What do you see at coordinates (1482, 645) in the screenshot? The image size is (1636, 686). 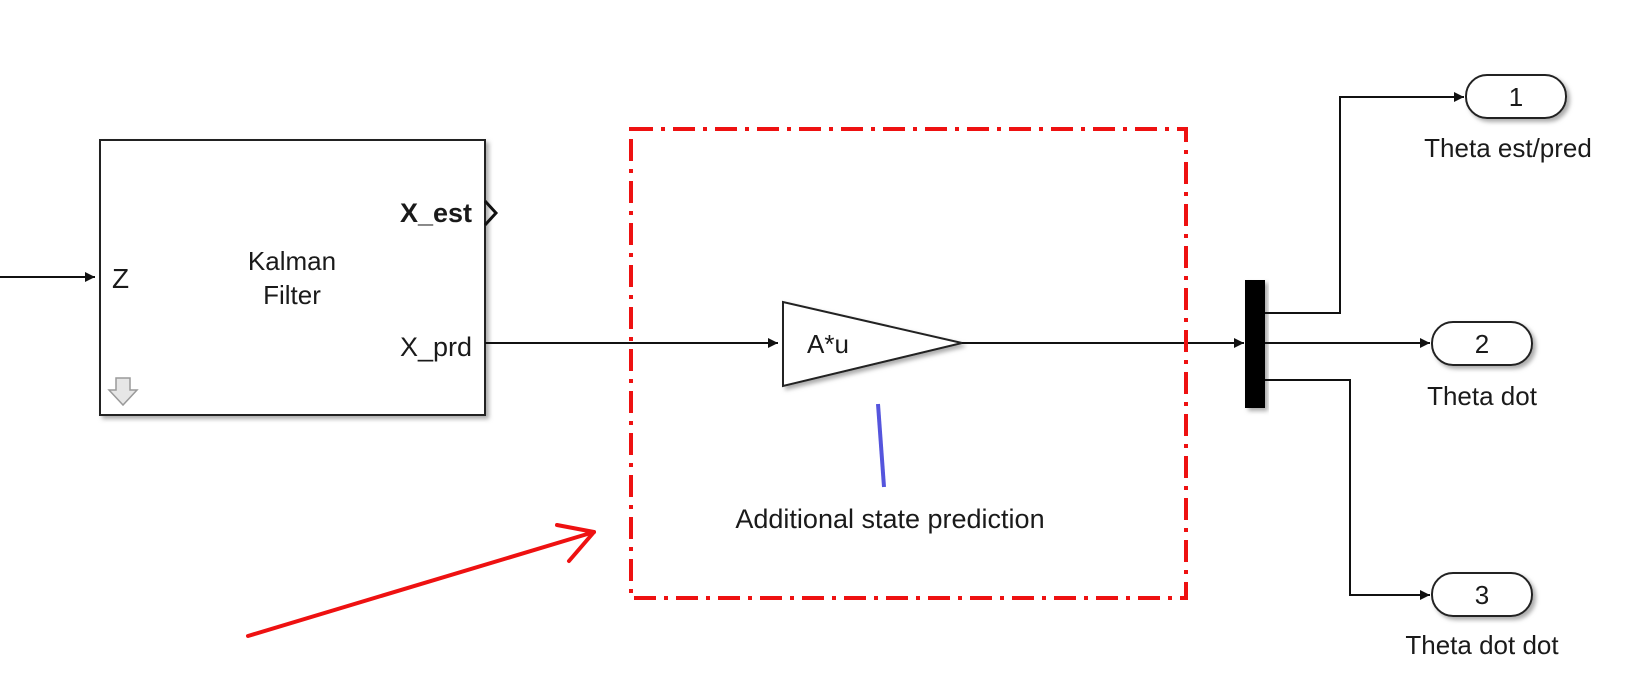 I see `outport-3-label: Theta dot dot` at bounding box center [1482, 645].